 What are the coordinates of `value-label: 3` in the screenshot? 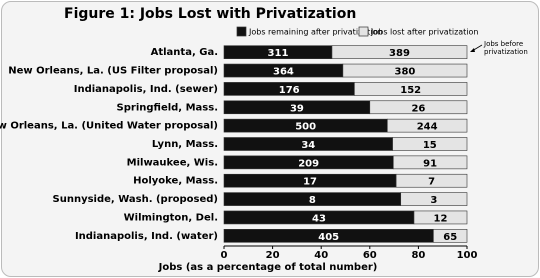 It's located at (433, 200).